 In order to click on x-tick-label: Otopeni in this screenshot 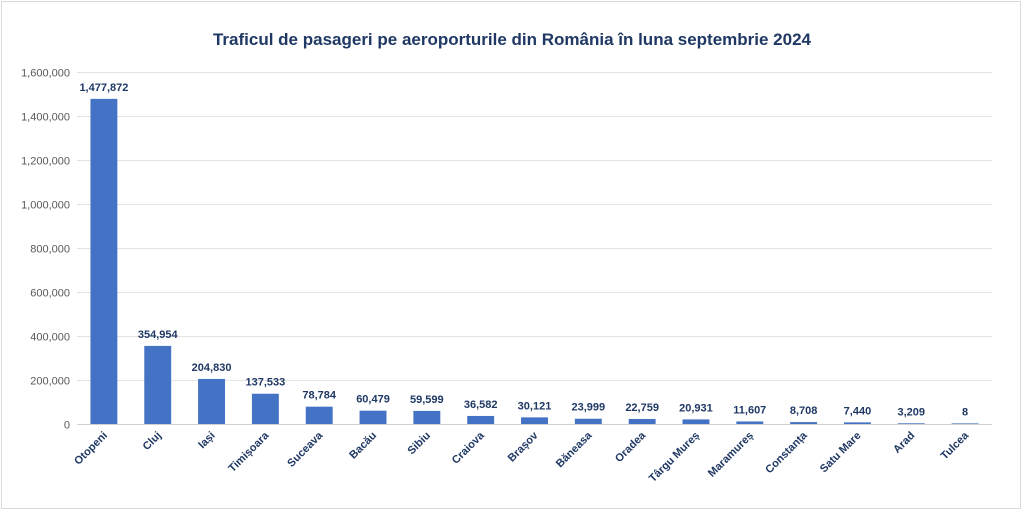, I will do `click(91, 449)`.